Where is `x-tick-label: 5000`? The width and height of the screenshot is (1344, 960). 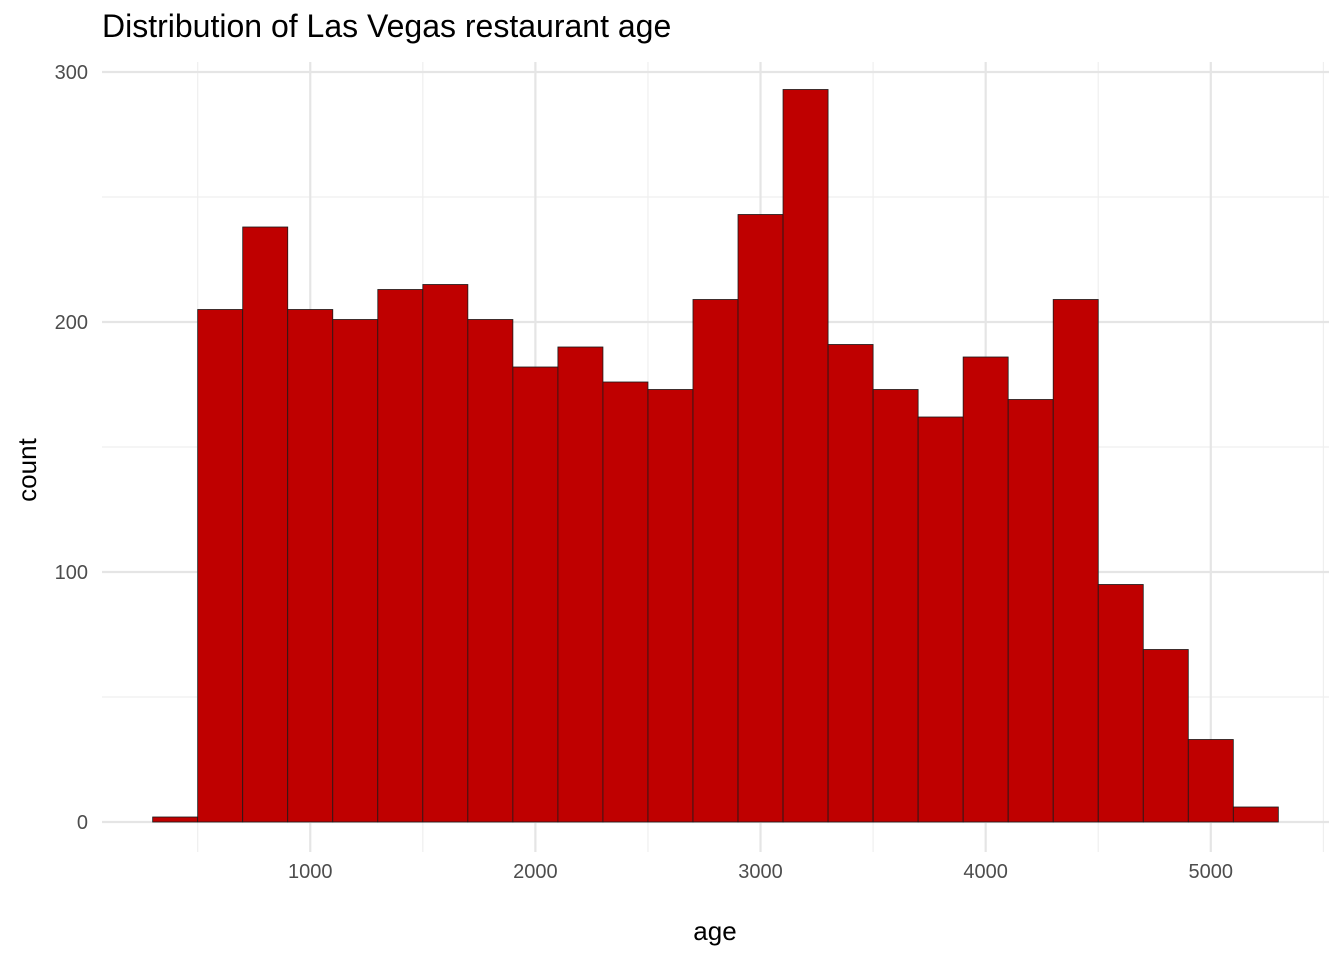
x-tick-label: 5000 is located at coordinates (1211, 872).